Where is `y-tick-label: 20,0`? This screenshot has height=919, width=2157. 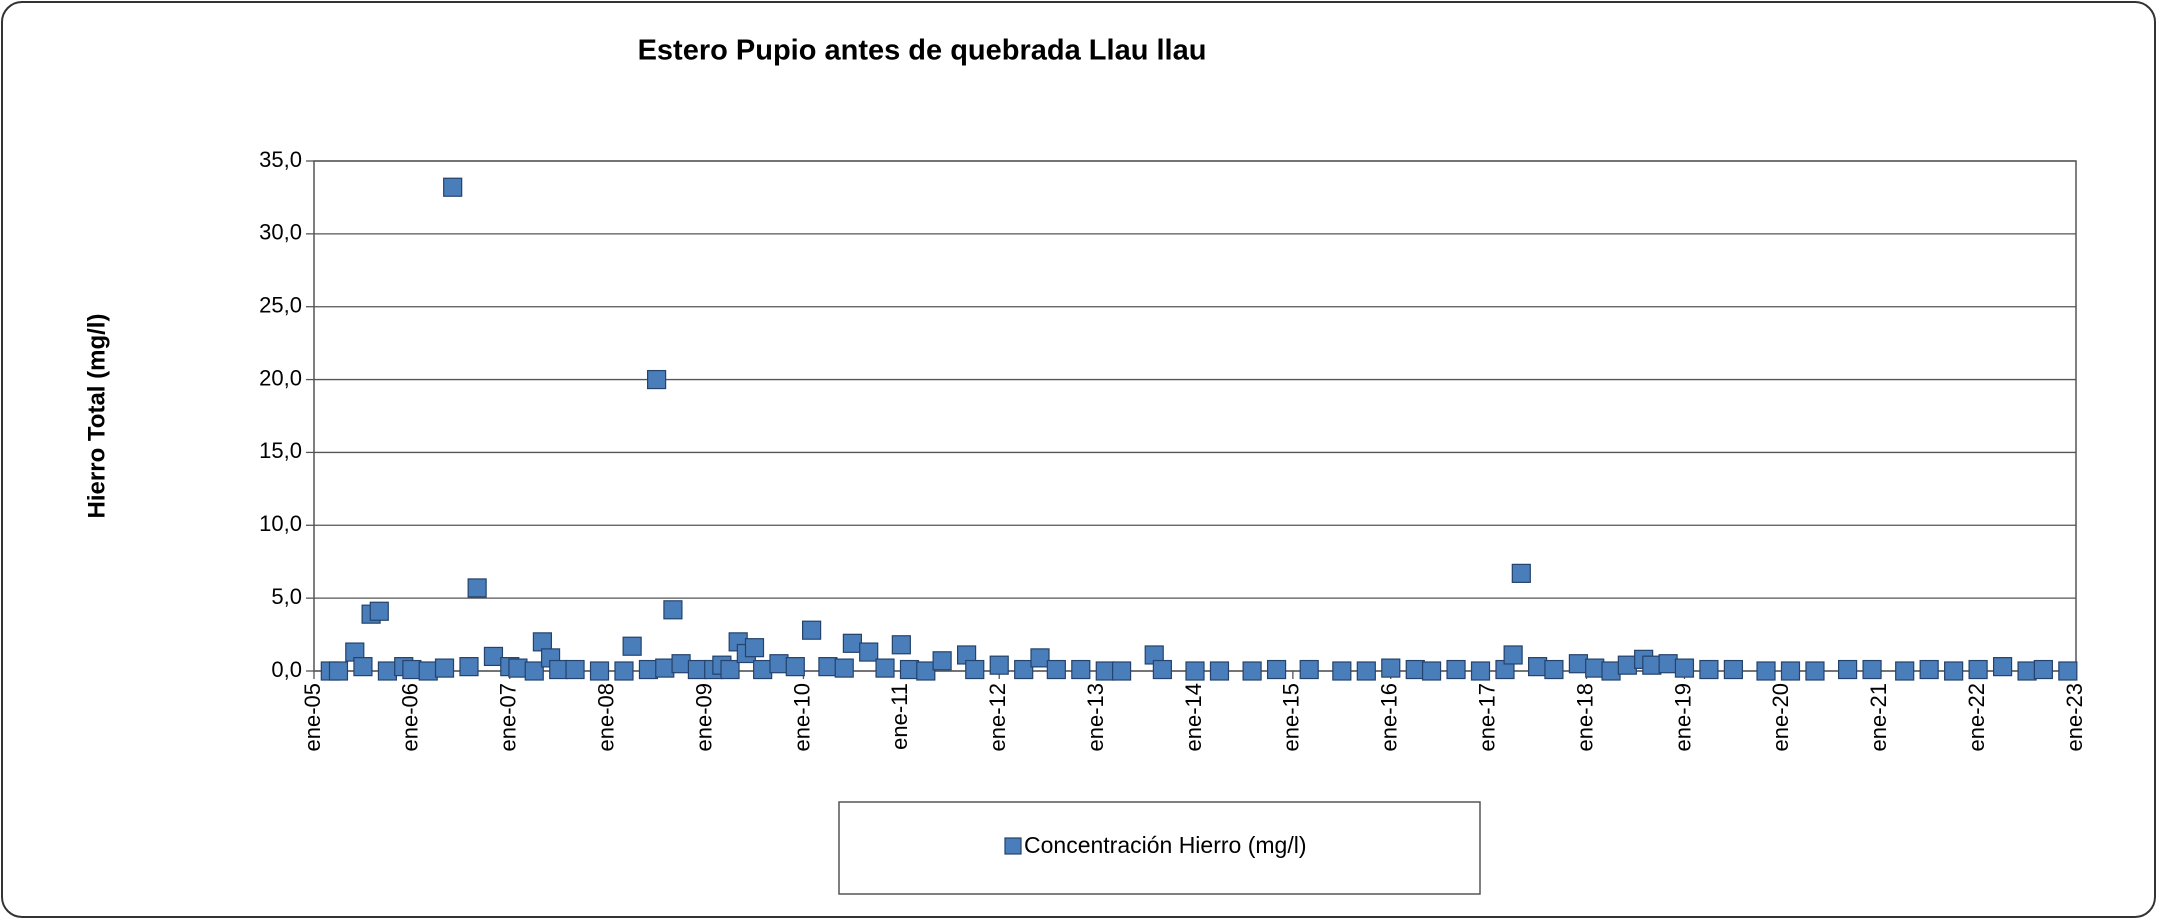 y-tick-label: 20,0 is located at coordinates (280, 377).